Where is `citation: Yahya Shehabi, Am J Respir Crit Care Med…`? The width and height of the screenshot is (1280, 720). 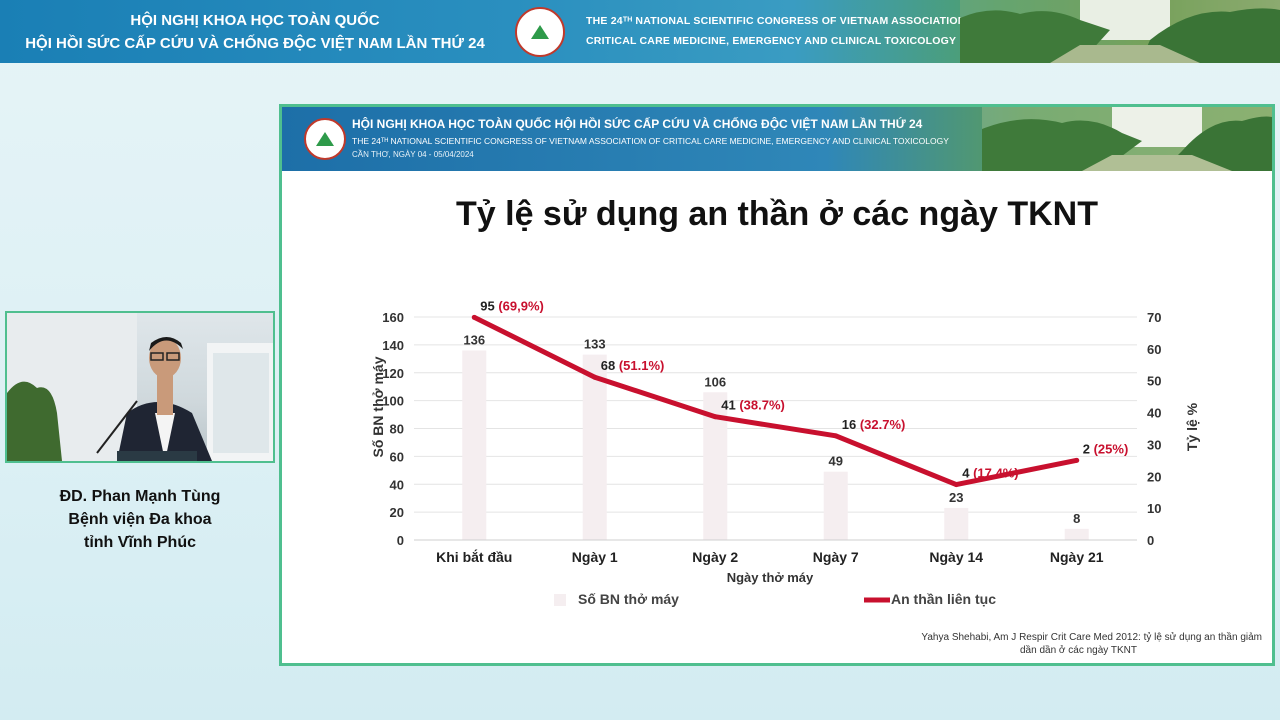 citation: Yahya Shehabi, Am J Respir Crit Care Med… is located at coordinates (1052, 644).